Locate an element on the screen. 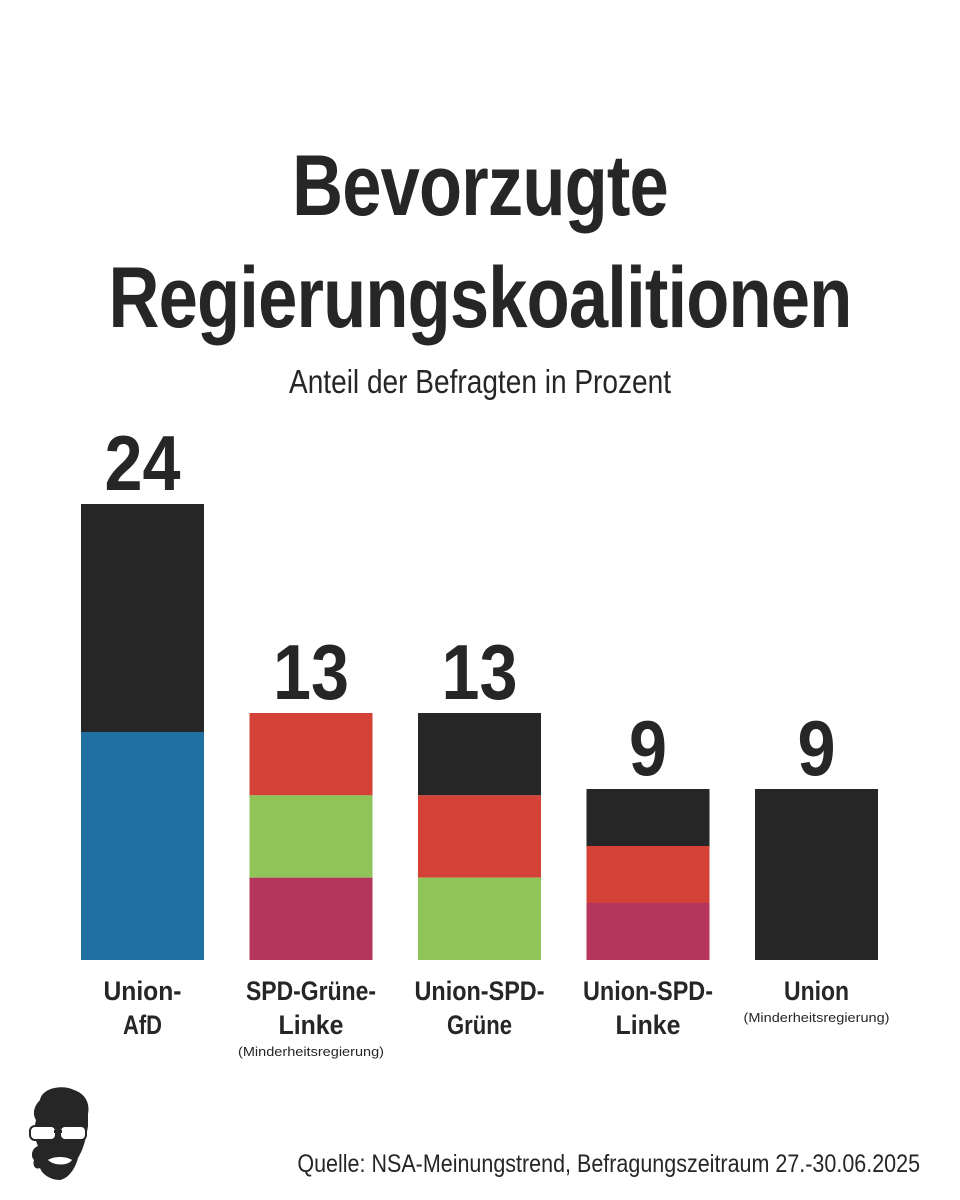 This screenshot has width=960, height=1200. category-label: Union- is located at coordinates (143, 991).